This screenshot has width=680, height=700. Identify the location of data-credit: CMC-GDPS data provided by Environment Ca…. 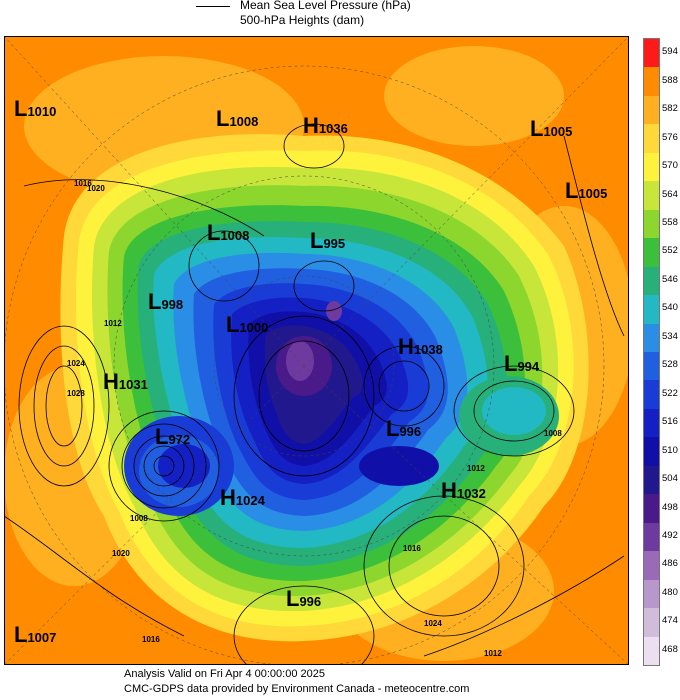
(297, 689).